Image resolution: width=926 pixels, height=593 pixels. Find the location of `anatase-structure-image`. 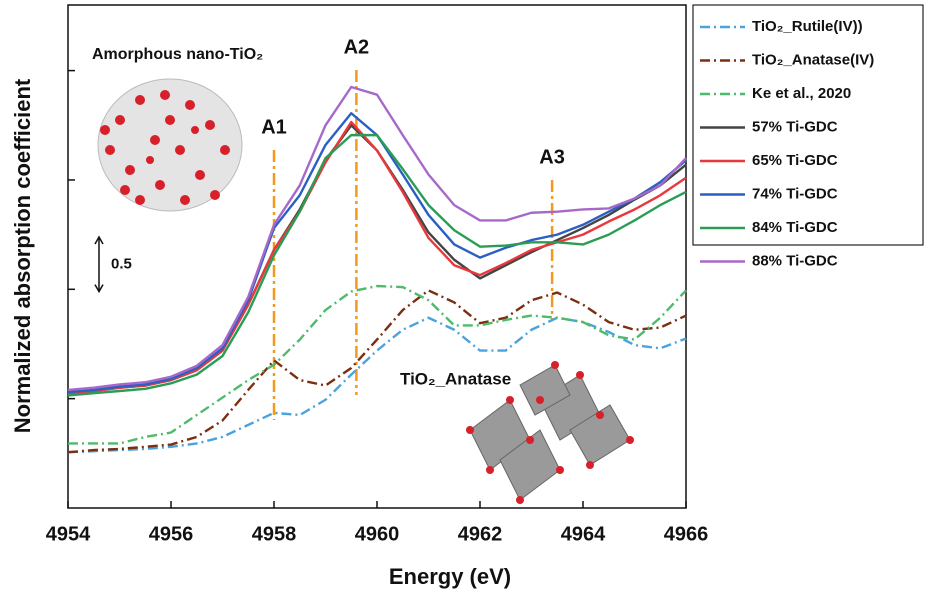

anatase-structure-image is located at coordinates (550, 432).